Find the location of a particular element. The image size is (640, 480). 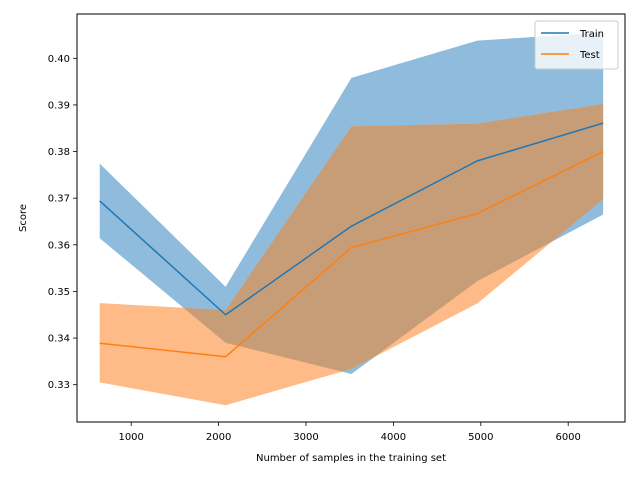

y-axis: 0.33 0.34 0.35 0.36 0.37 0.38 0.39 0.40 is located at coordinates (62, 222).